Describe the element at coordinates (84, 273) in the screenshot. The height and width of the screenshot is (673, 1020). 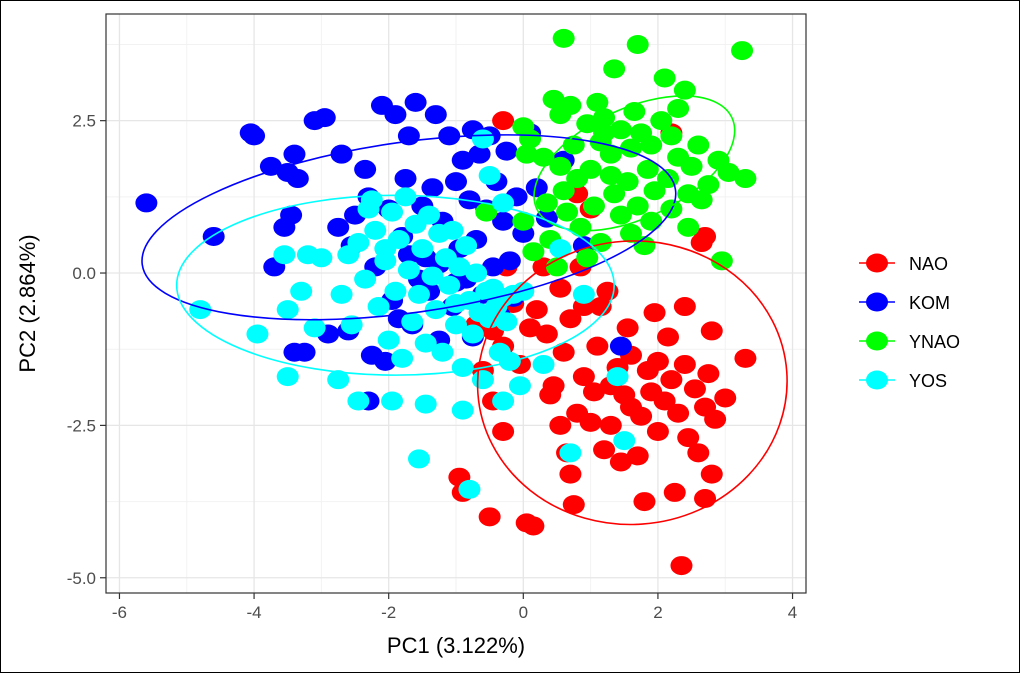
I see `y-tick-label: 0.0` at that location.